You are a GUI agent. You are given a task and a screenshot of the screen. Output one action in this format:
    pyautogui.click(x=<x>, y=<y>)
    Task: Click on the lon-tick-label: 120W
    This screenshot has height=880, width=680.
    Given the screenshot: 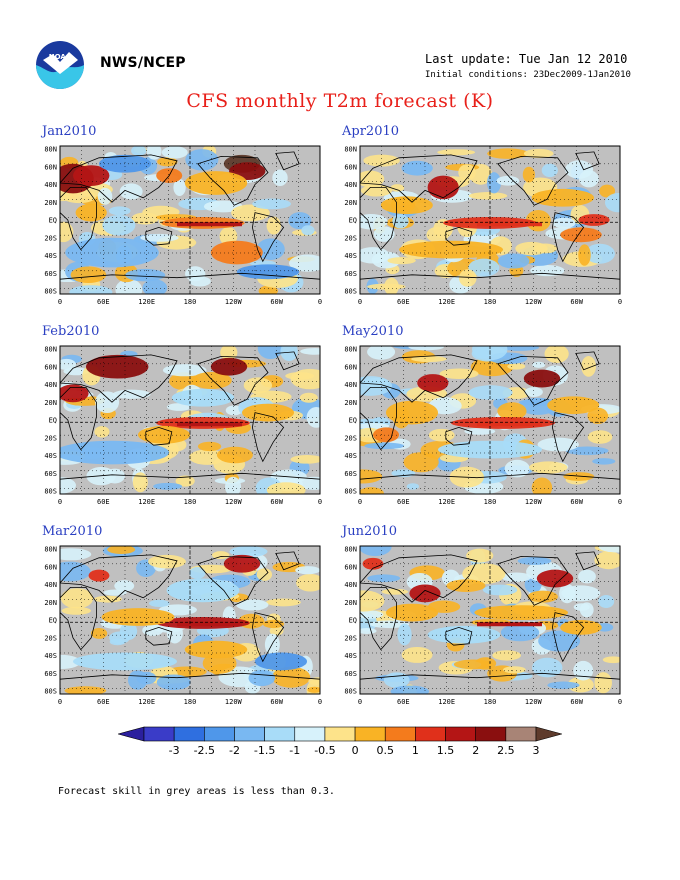 What is the action you would take?
    pyautogui.click(x=534, y=302)
    